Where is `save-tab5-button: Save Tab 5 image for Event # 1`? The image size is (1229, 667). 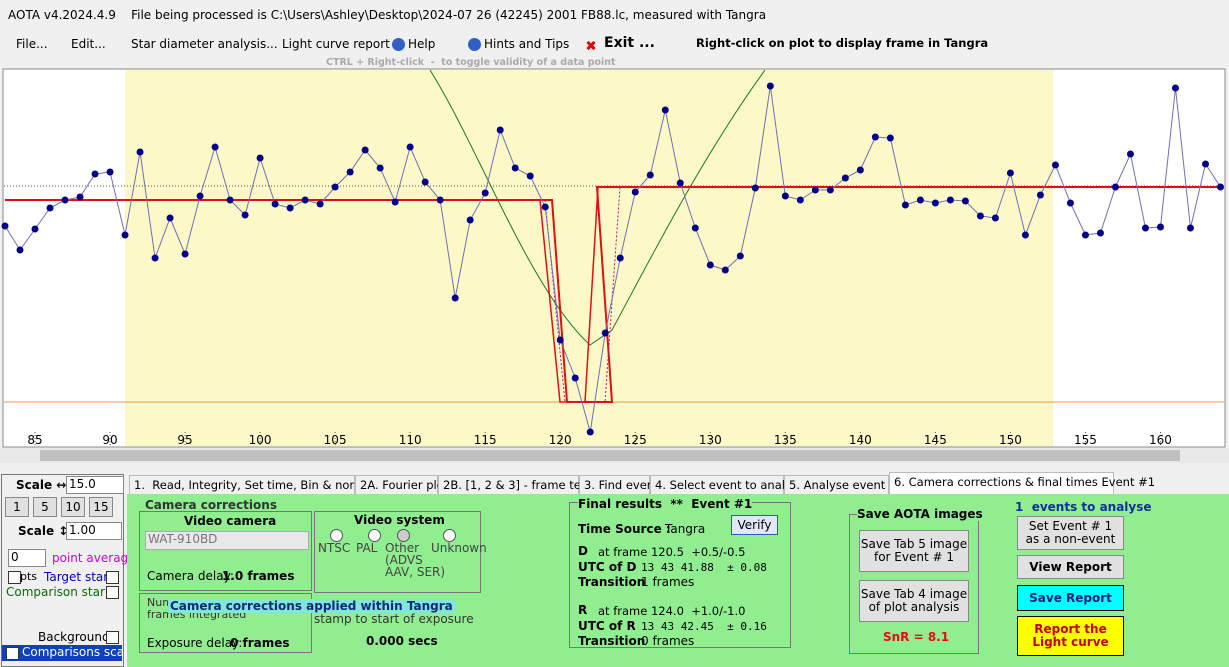
save-tab5-button: Save Tab 5 image for Event # 1 is located at coordinates (914, 551).